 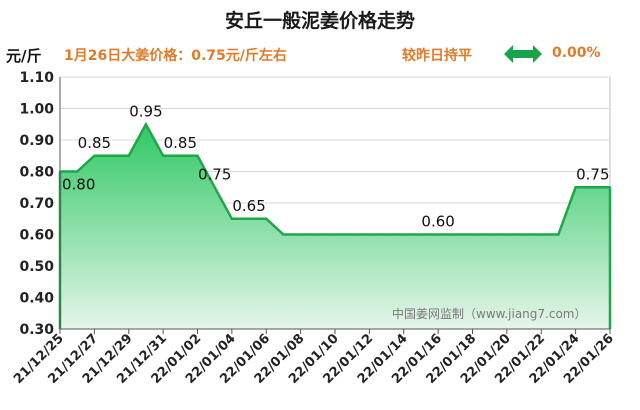 I want to click on y-tick-label: 0.60, so click(x=36, y=236).